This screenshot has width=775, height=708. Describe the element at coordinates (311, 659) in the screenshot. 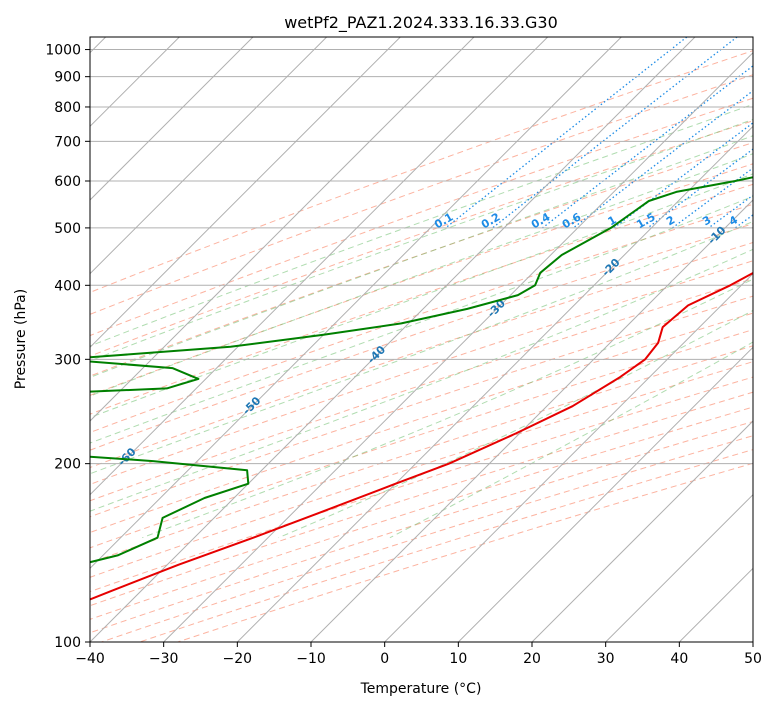

I see `x-tick-label: −10` at that location.